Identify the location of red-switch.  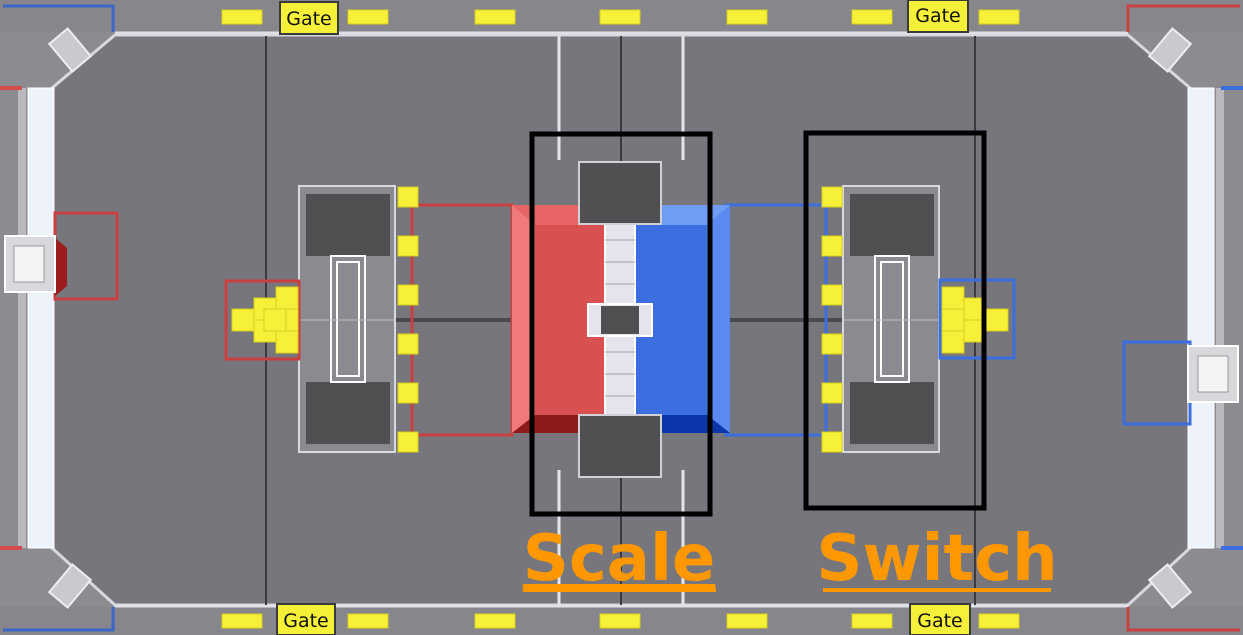
(347, 319).